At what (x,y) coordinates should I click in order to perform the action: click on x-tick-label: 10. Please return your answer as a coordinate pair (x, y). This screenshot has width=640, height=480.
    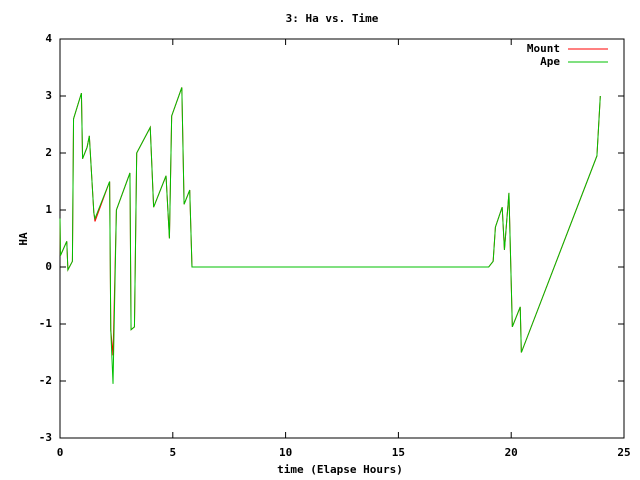
    Looking at the image, I should click on (285, 452).